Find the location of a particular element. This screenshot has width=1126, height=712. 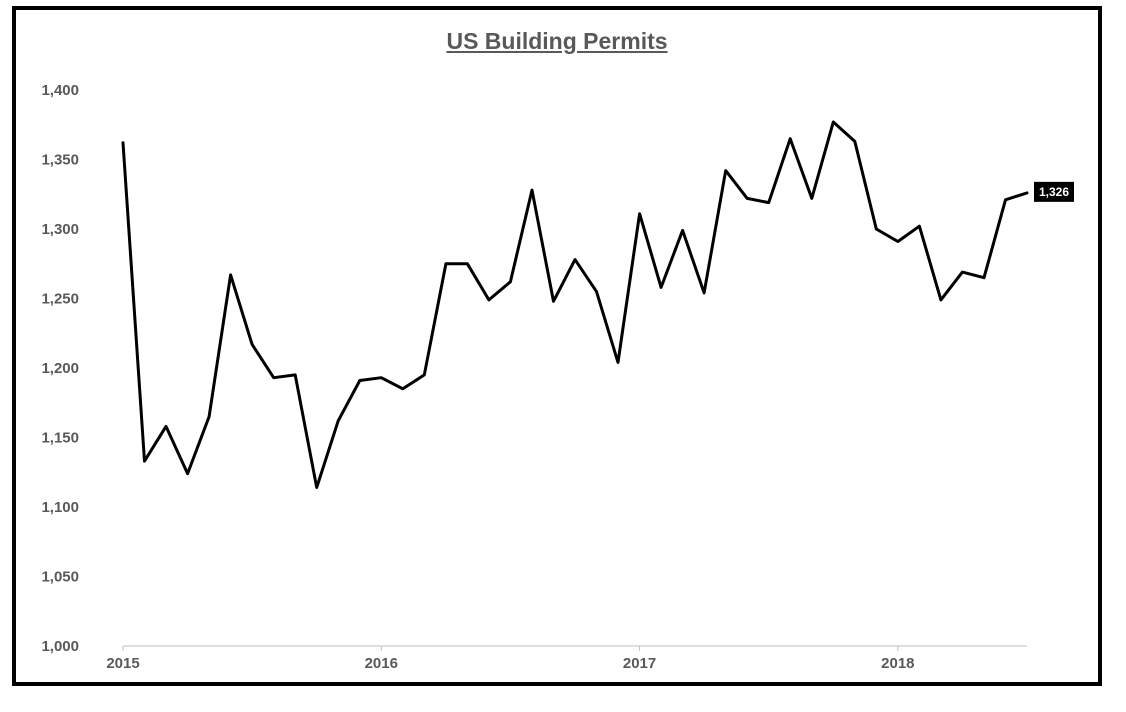

end-label-group: 1,326 is located at coordinates (1054, 191).